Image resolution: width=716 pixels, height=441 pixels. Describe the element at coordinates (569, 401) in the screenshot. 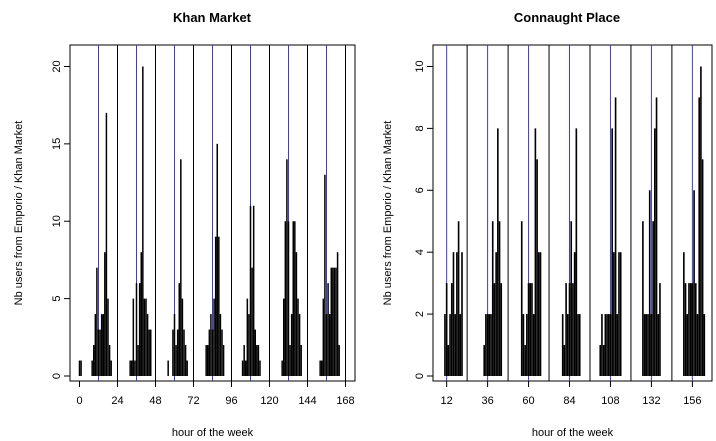

I see `x-tick-label: 84` at that location.